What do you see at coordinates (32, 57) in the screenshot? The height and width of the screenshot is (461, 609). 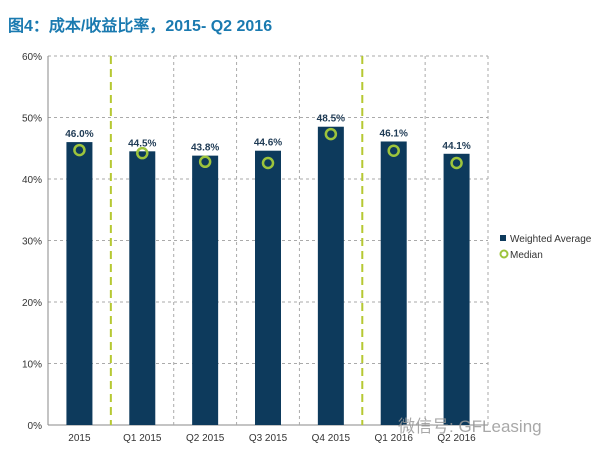 I see `y-tick-label: 60%` at bounding box center [32, 57].